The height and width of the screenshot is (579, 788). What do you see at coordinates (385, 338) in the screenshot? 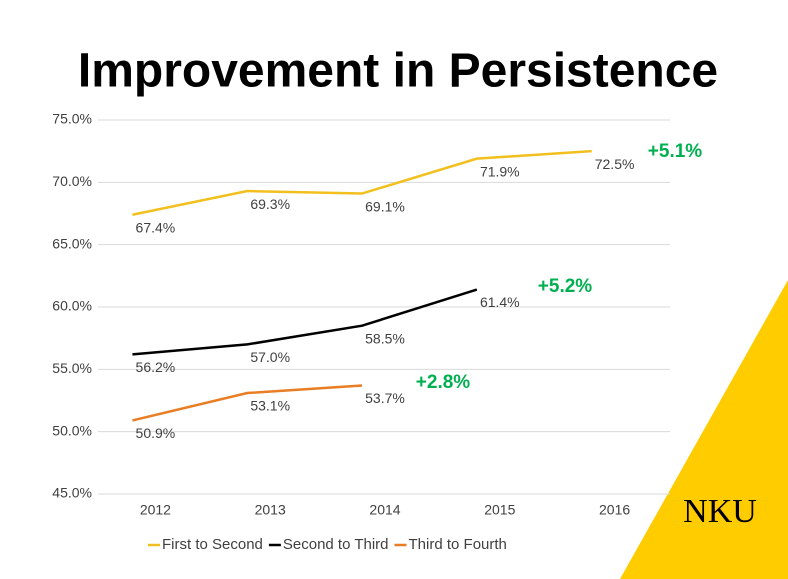
I see `data-label: 58.5%` at bounding box center [385, 338].